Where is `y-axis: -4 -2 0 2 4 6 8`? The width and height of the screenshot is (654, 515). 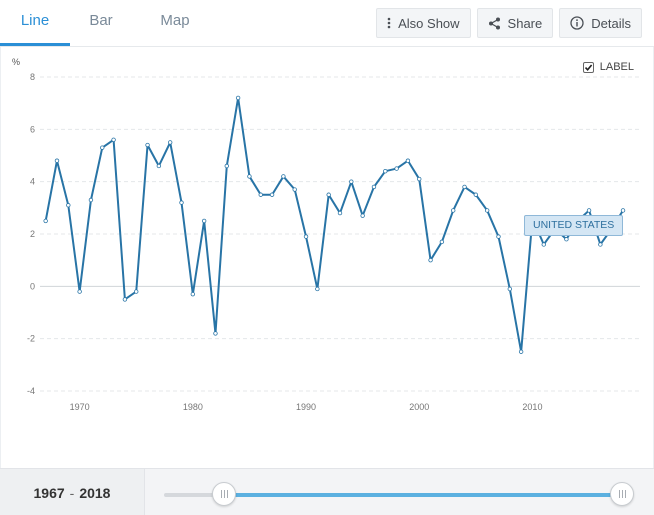
y-axis: -4 -2 0 2 4 6 8 is located at coordinates (31, 234).